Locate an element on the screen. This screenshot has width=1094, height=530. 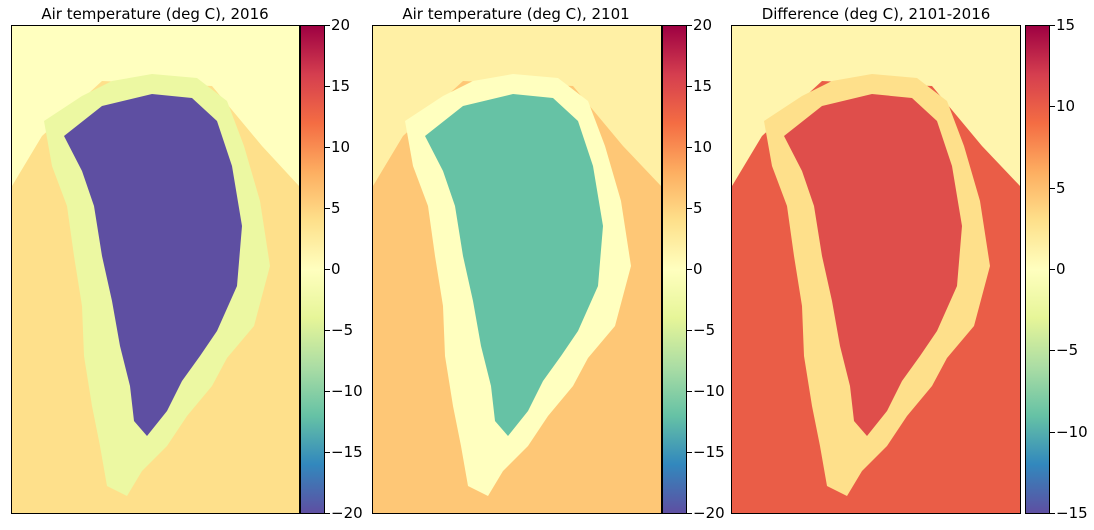
colorbar-2016 is located at coordinates (312, 269).